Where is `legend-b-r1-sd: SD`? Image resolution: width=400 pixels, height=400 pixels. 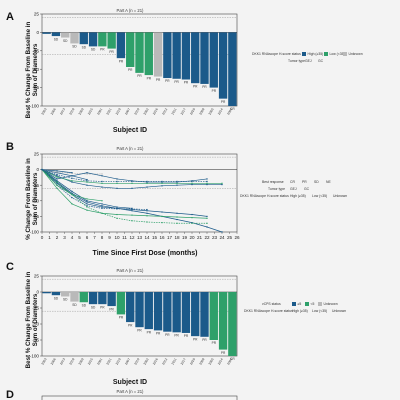
legend-b-r1-sd: SD is located at coordinates (316, 182).